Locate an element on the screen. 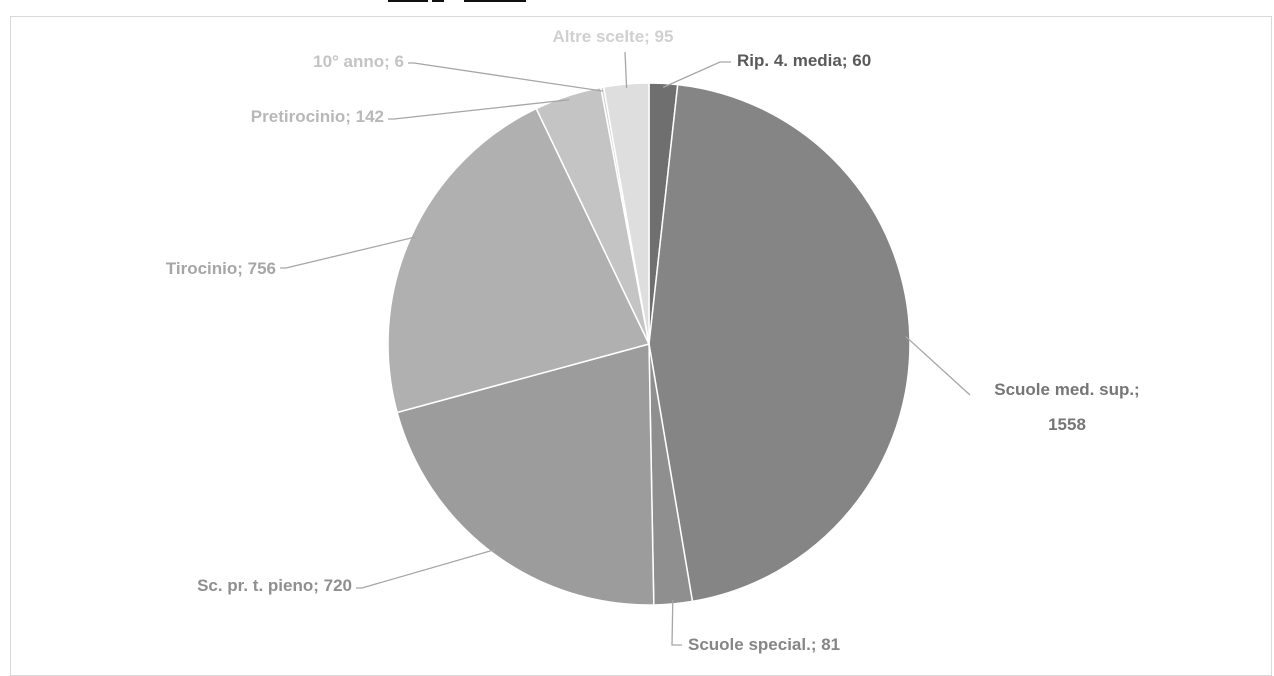 This screenshot has width=1274, height=676. pie-slice-sc-pr-t-pieno is located at coordinates (525, 474).